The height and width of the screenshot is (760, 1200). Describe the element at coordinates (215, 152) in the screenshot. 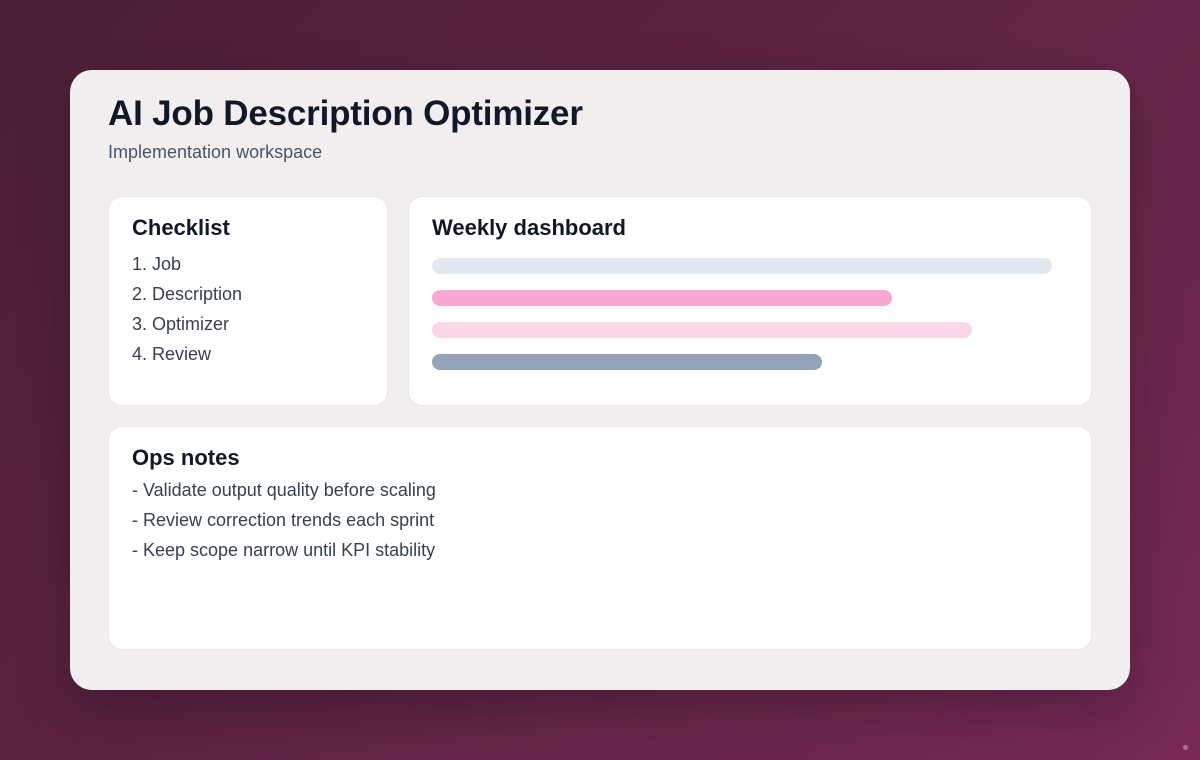

I see `page-subtitle: Implementation workspace` at that location.